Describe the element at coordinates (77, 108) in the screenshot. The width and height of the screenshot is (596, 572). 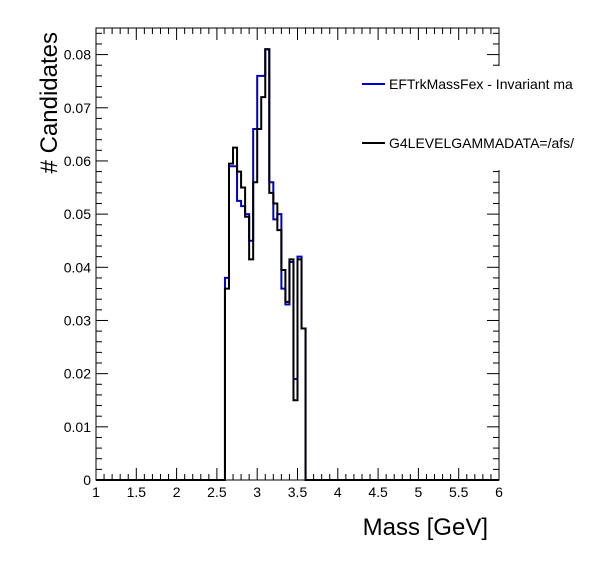
I see `y-tick-label: 0.07` at that location.